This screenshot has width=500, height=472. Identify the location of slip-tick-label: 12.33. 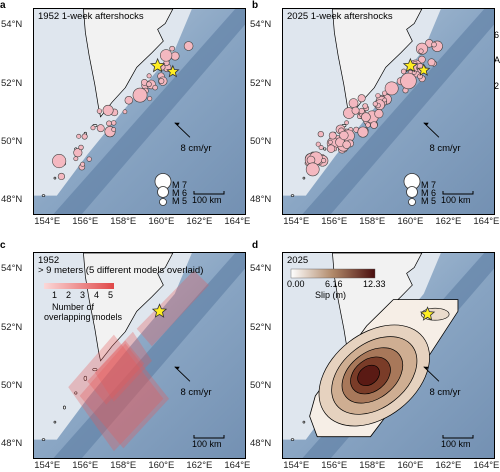
(374, 284).